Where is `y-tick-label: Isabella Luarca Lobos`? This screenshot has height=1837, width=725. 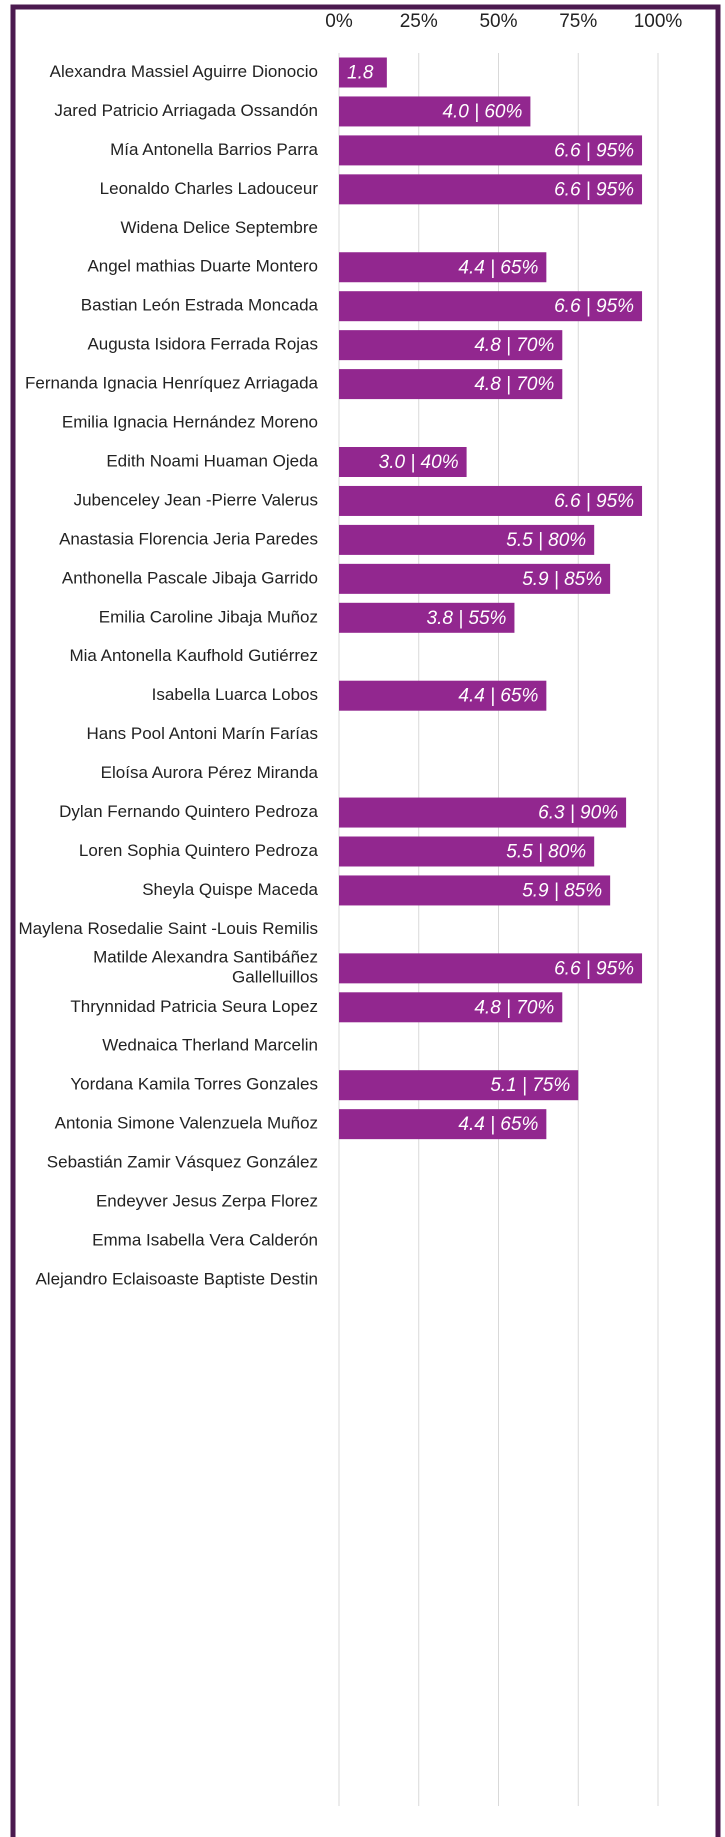 y-tick-label: Isabella Luarca Lobos is located at coordinates (235, 694).